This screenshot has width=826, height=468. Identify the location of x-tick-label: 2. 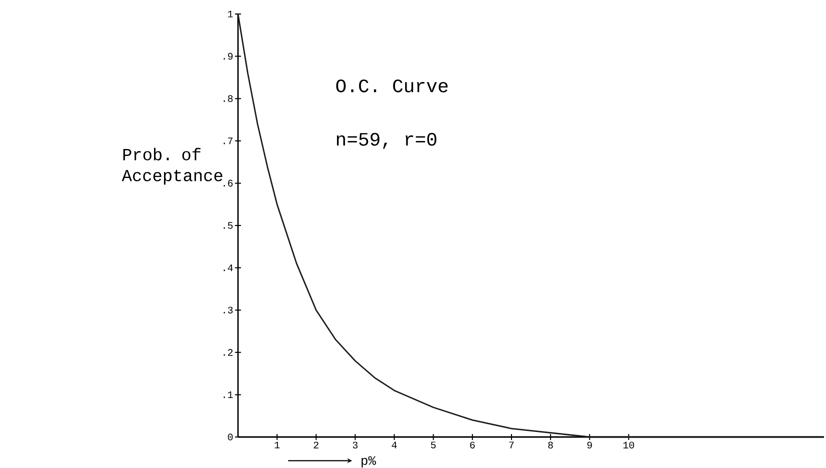
(316, 445).